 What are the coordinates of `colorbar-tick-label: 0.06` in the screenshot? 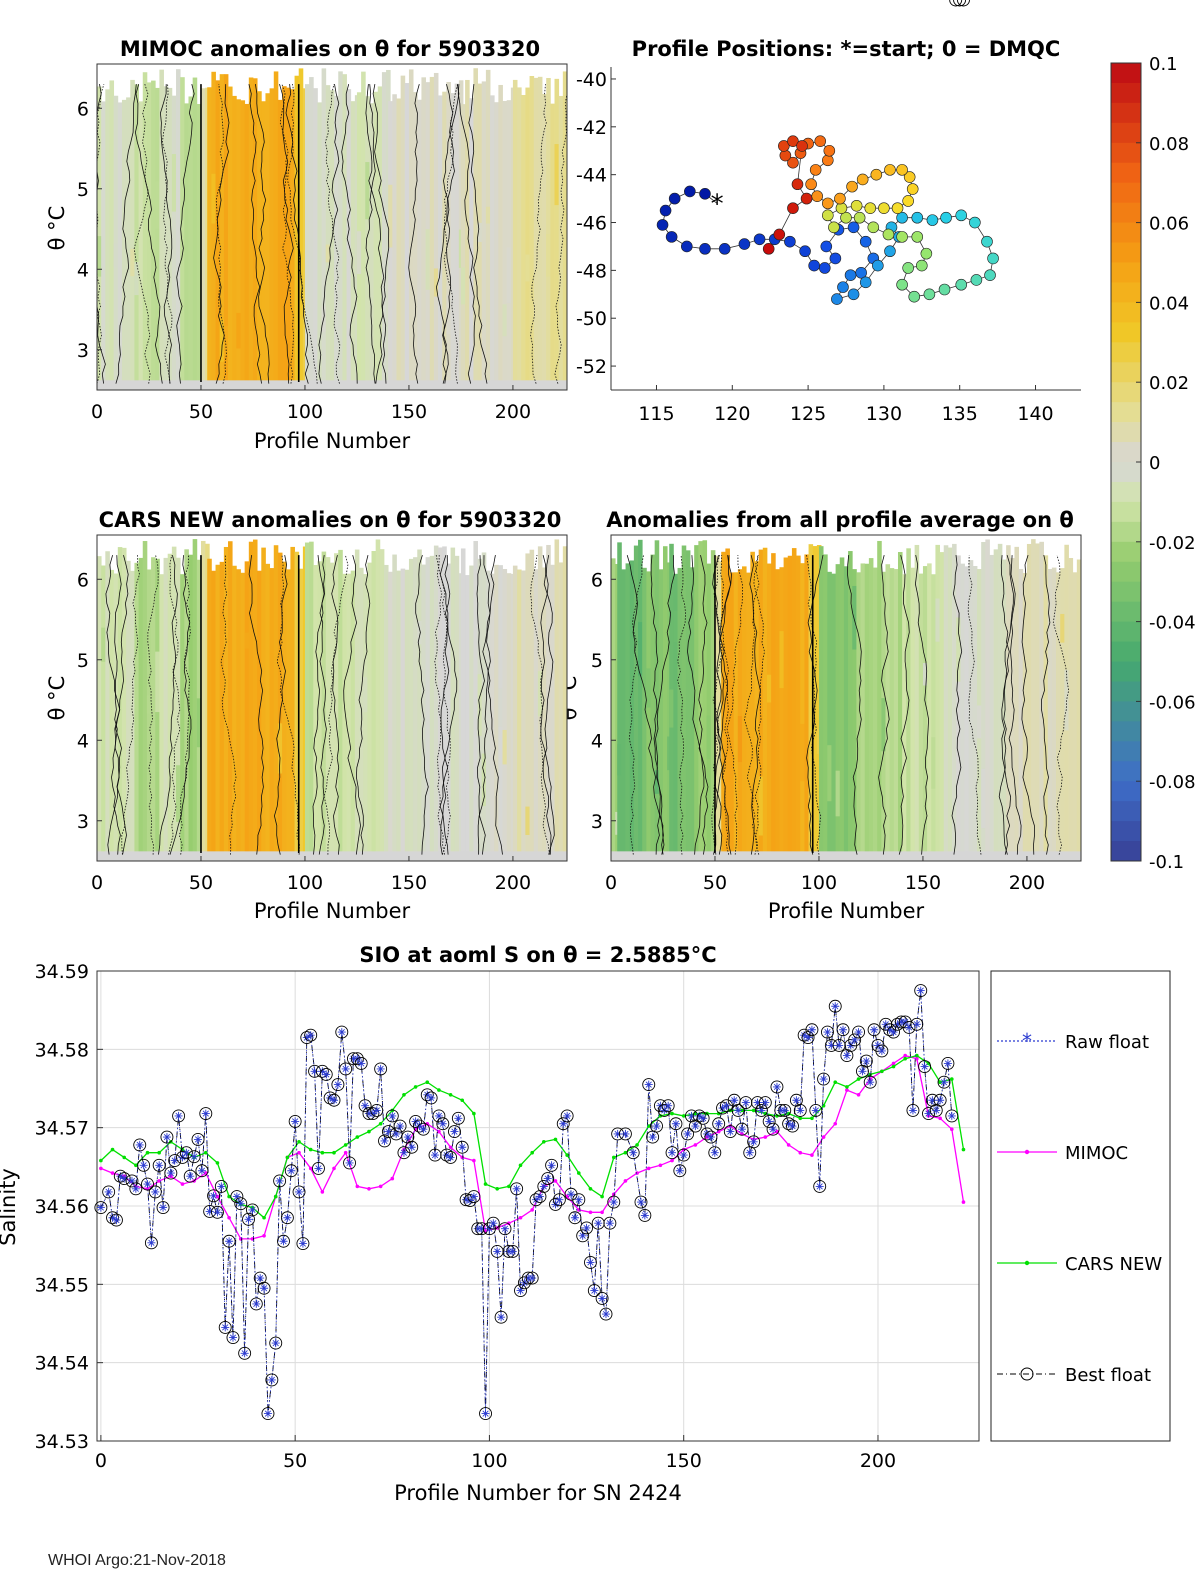 It's located at (1169, 224).